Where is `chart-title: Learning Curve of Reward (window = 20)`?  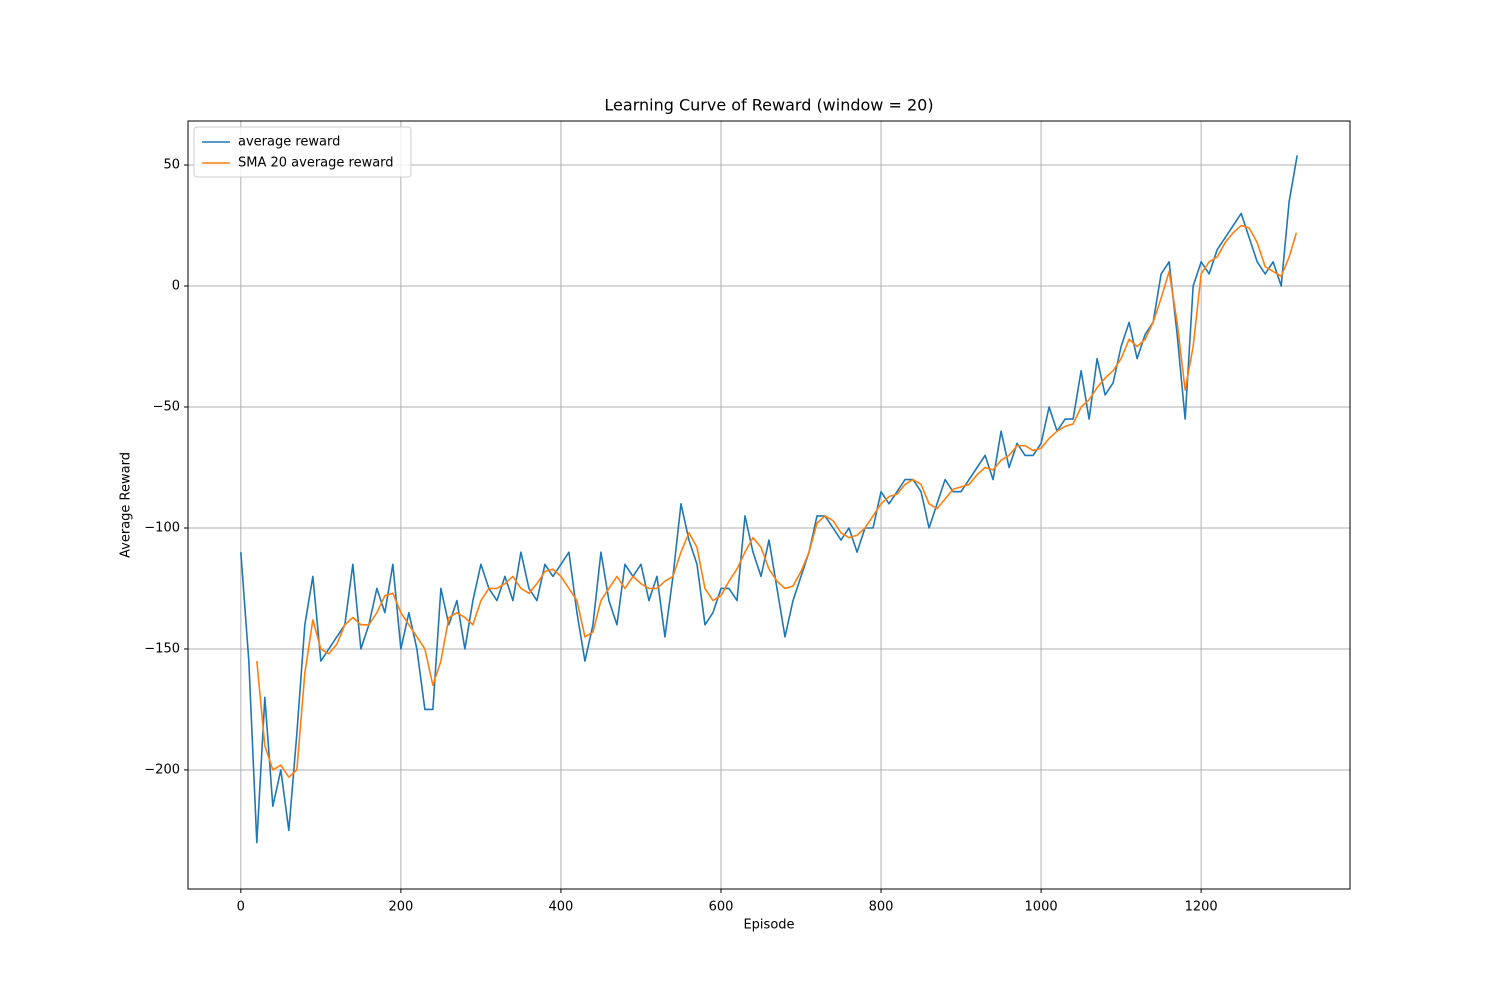
chart-title: Learning Curve of Reward (window = 20) is located at coordinates (768, 105).